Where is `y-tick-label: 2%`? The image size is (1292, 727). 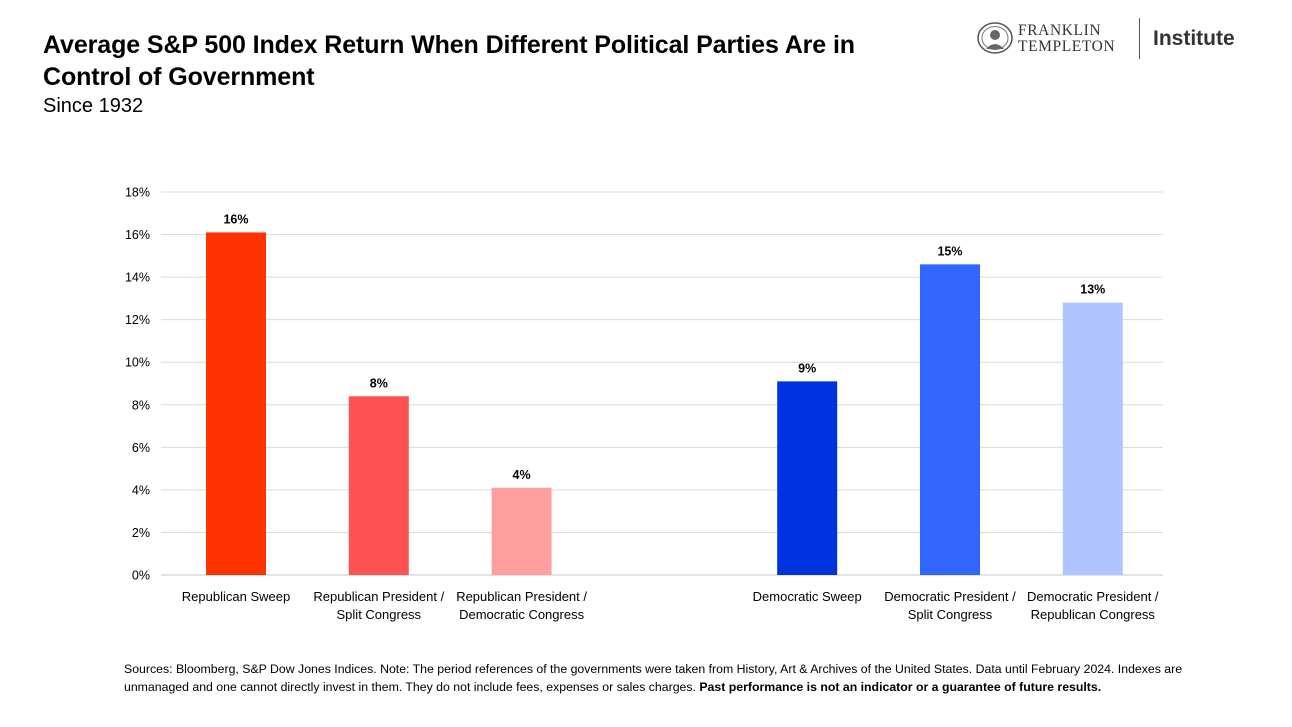 y-tick-label: 2% is located at coordinates (141, 533).